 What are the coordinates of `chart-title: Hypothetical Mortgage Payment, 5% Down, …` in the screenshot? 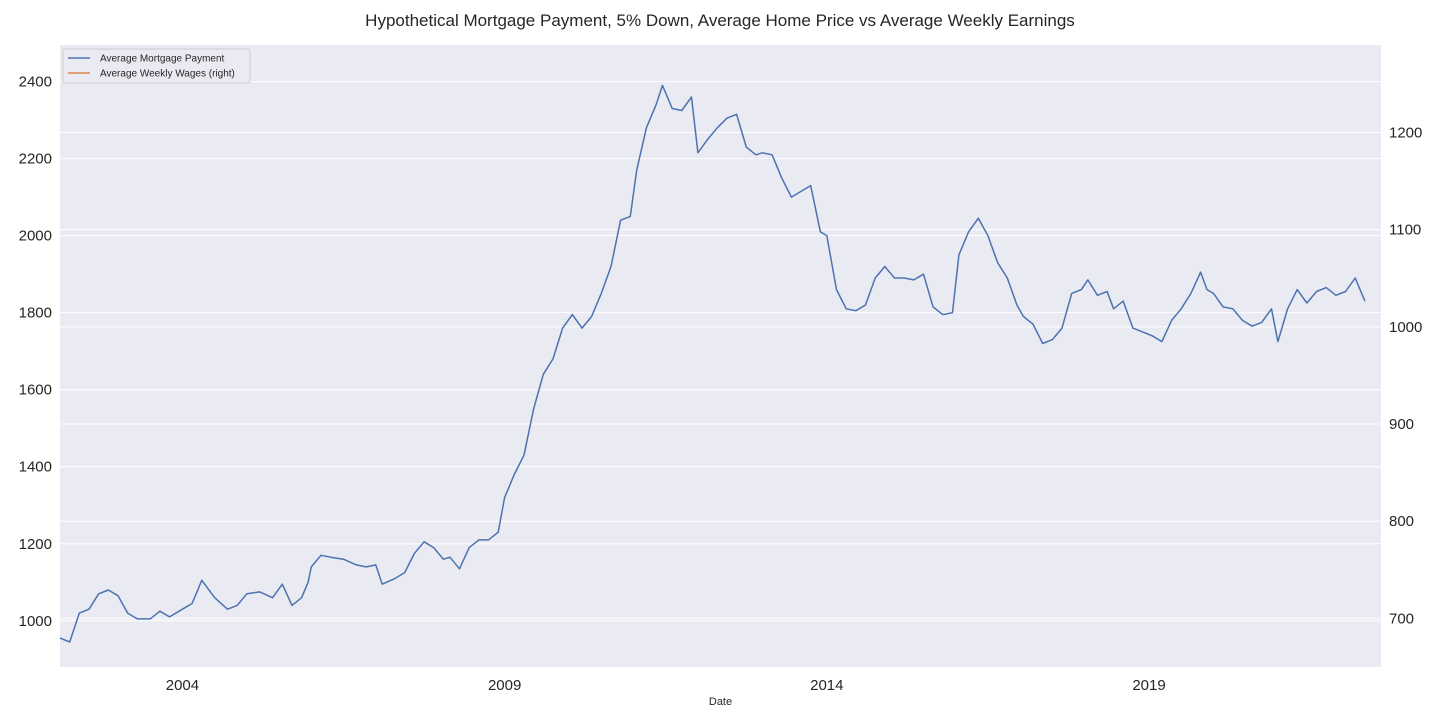 It's located at (720, 20).